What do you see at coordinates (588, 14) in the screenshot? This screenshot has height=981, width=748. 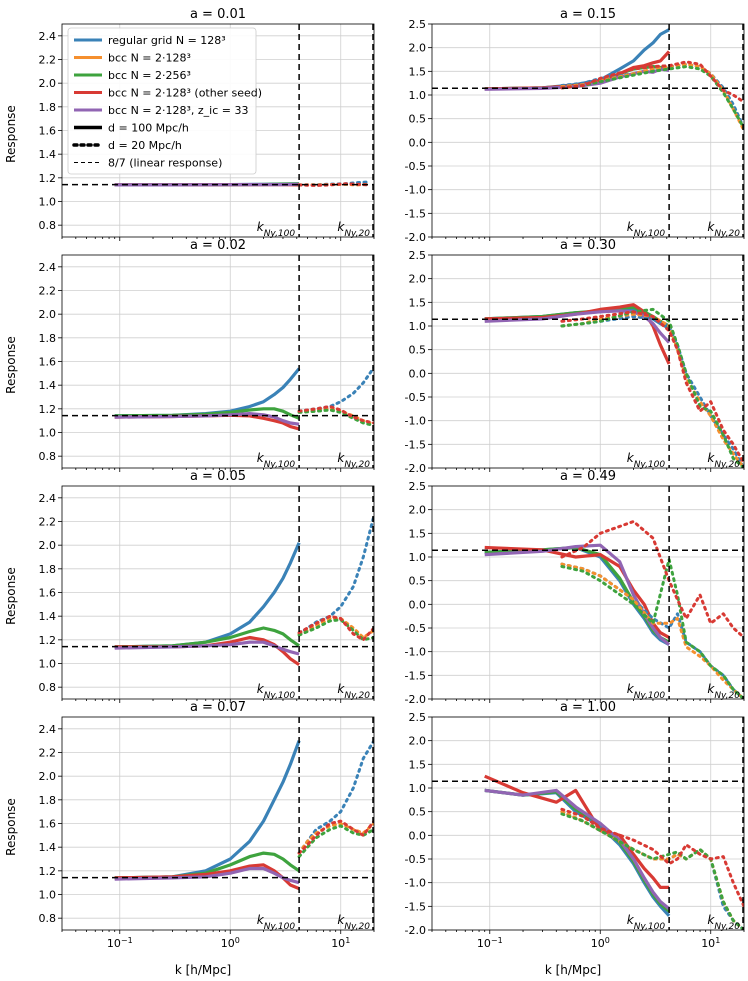 I see `panel-title: a = 0.15` at bounding box center [588, 14].